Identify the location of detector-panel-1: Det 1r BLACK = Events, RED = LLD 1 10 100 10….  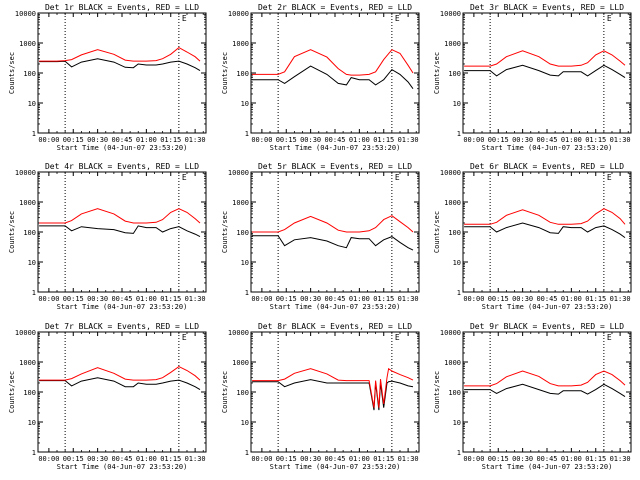
(107, 77).